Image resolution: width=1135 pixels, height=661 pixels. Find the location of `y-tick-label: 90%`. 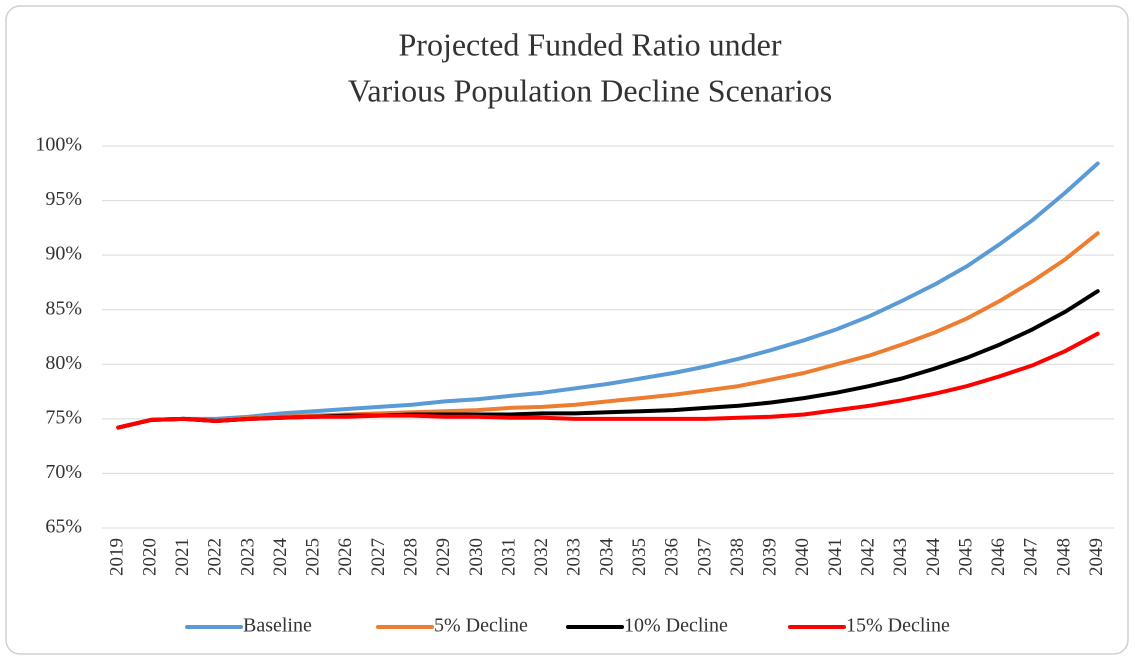

y-tick-label: 90% is located at coordinates (63, 254).